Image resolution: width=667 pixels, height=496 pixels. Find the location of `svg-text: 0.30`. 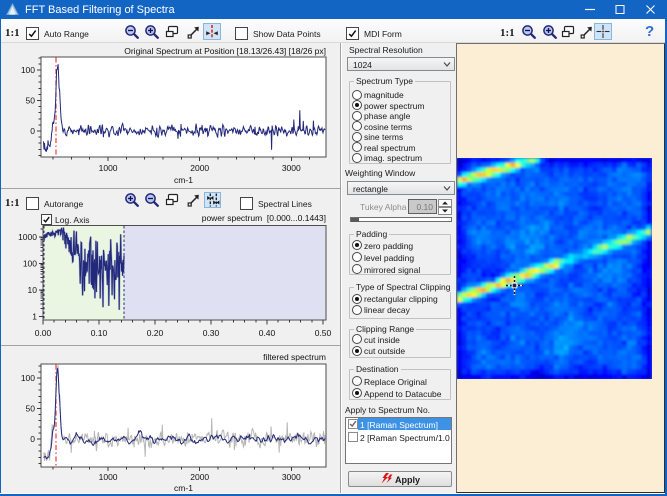

svg-text: 0.30 is located at coordinates (211, 333).